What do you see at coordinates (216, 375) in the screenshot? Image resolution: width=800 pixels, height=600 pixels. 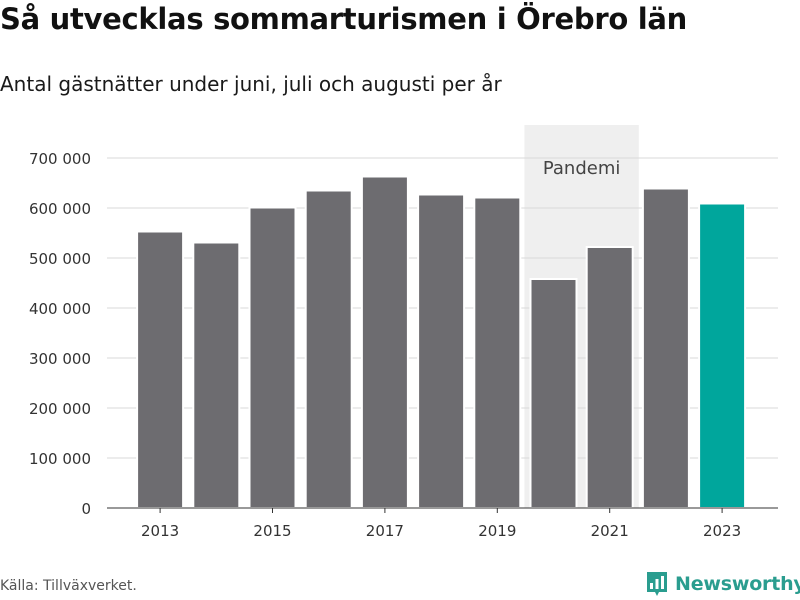 I see `bar-2014` at bounding box center [216, 375].